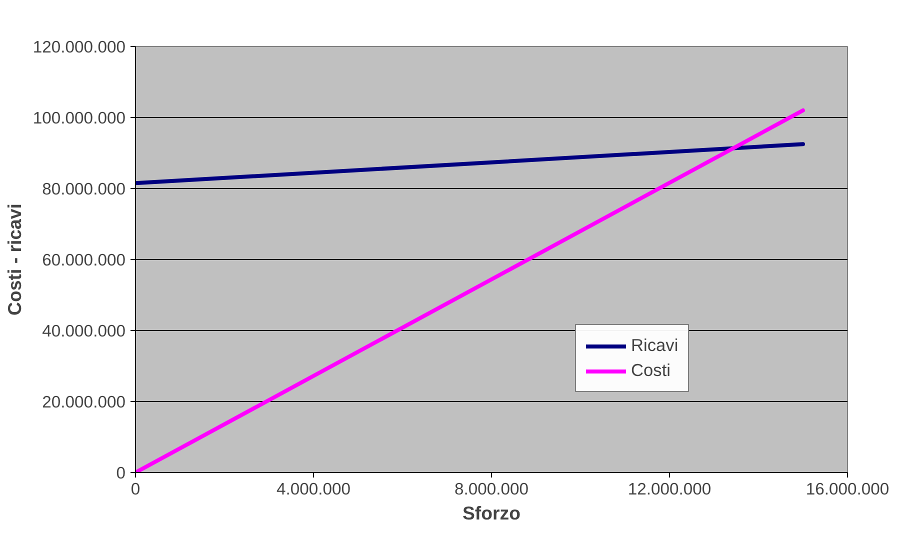  Describe the element at coordinates (121, 473) in the screenshot. I see `y-tick-label: 0` at that location.